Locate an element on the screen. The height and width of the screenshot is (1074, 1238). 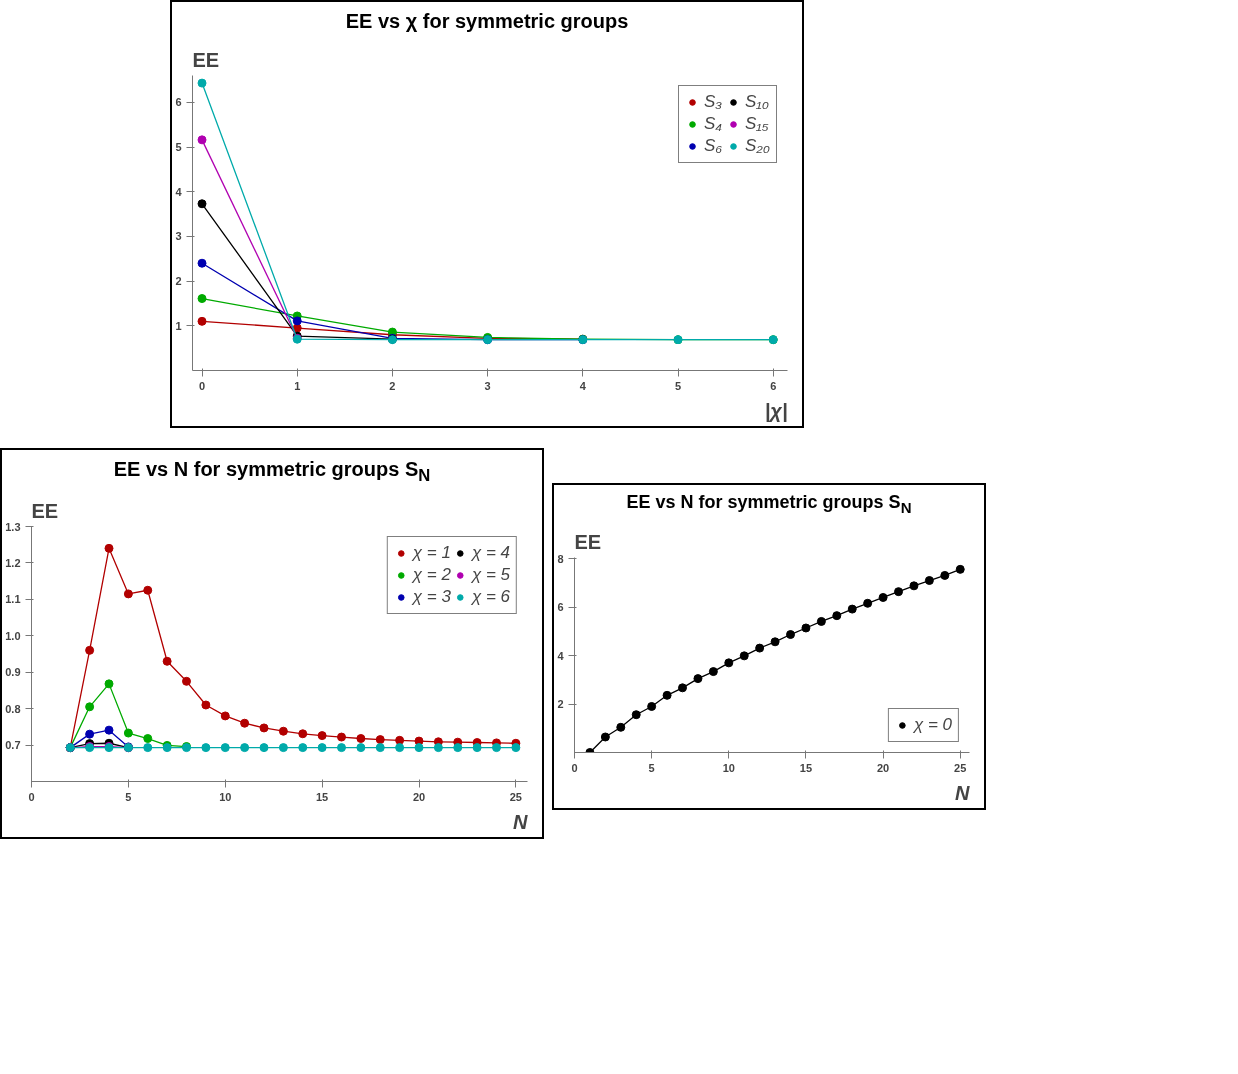
x-tick-label: 3 is located at coordinates (487, 385).